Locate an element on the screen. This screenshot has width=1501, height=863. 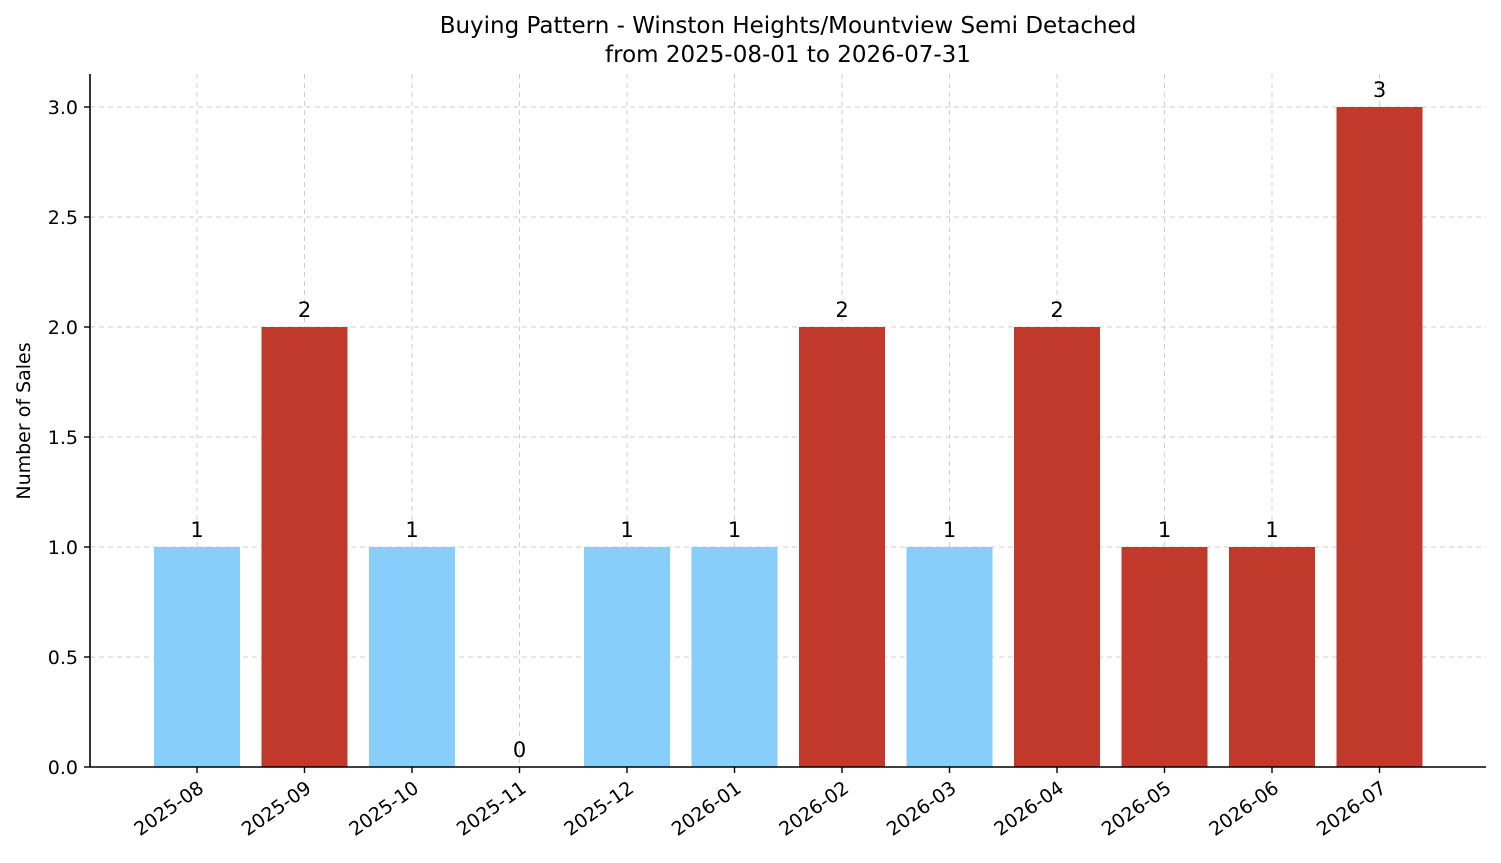
data-label-2026-03: 1 is located at coordinates (949, 530).